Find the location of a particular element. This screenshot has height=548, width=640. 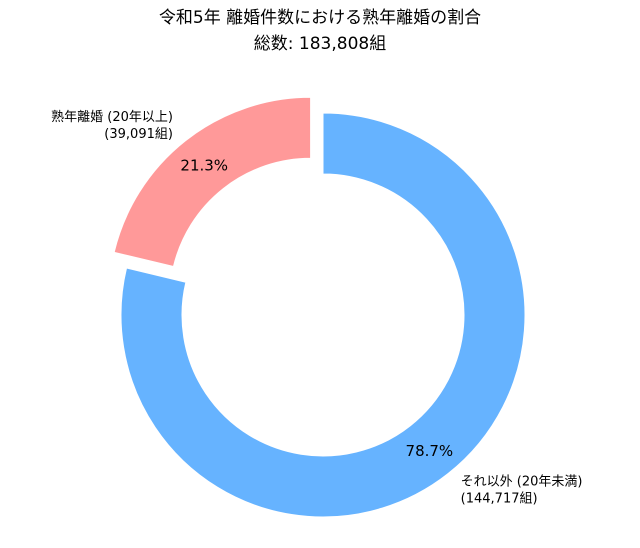

slice-name-label: 熟年離婚 (20年以上) is located at coordinates (112, 117).